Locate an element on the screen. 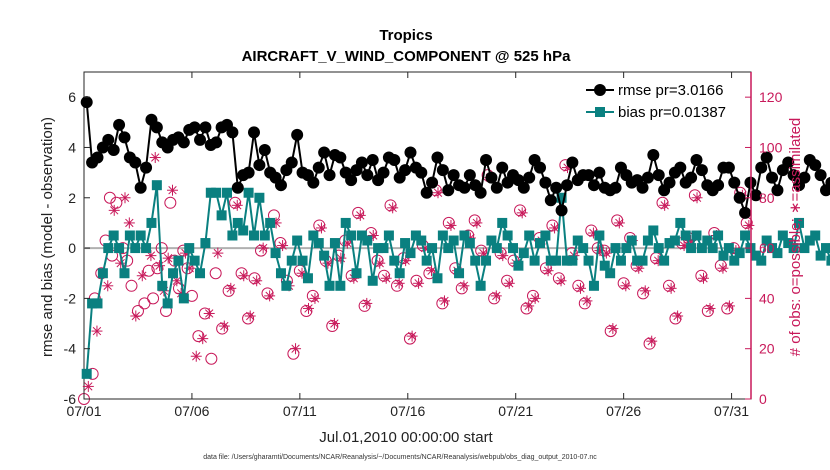 The image size is (830, 470). x-axis-label: Jul.01,2010 00:00:00 start is located at coordinates (406, 437).